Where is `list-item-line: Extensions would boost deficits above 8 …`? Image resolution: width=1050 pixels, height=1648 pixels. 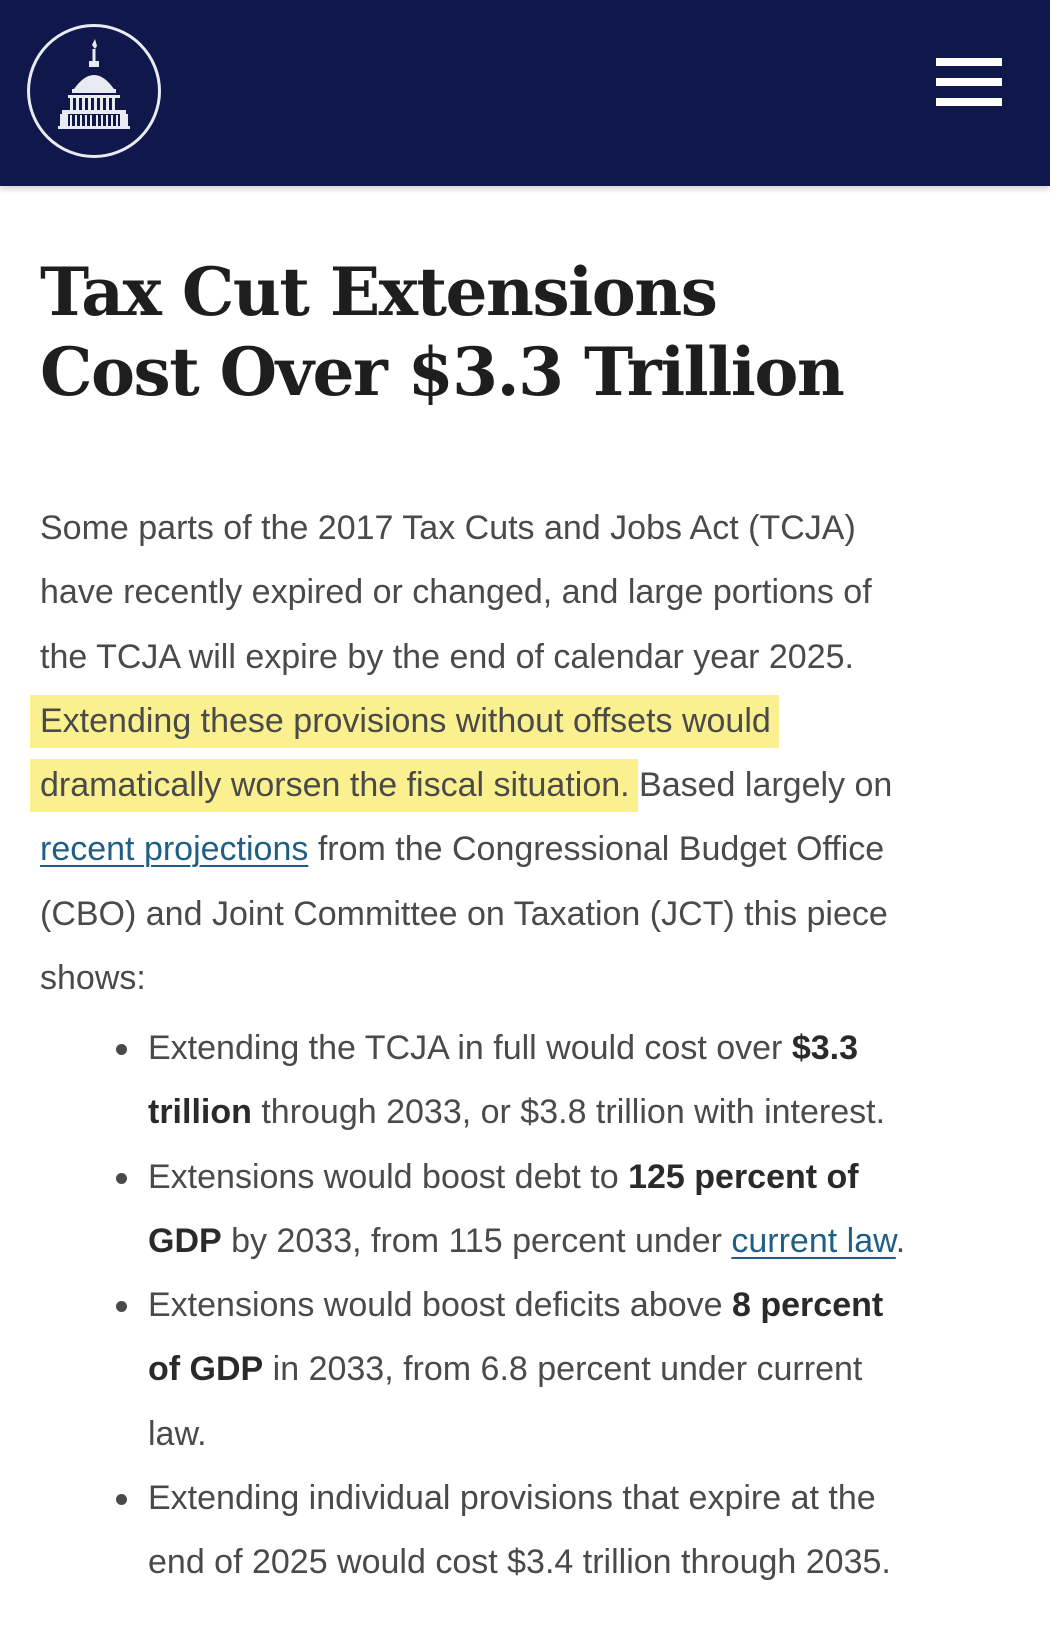 list-item-line: Extensions would boost deficits above 8 … is located at coordinates (588, 1305).